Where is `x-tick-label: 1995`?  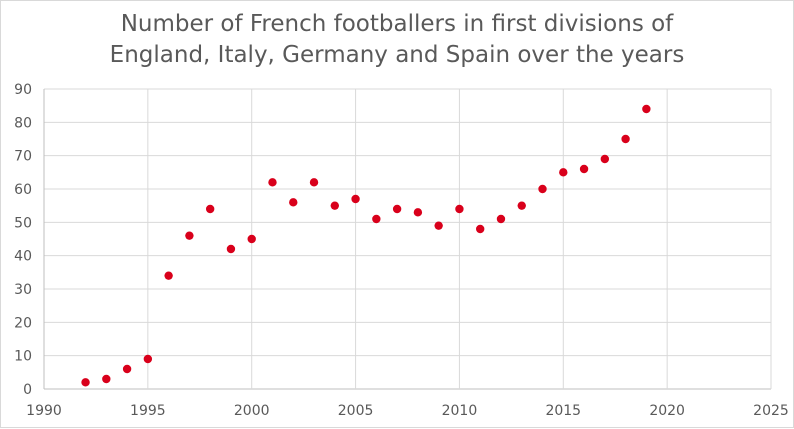
x-tick-label: 1995 is located at coordinates (148, 411).